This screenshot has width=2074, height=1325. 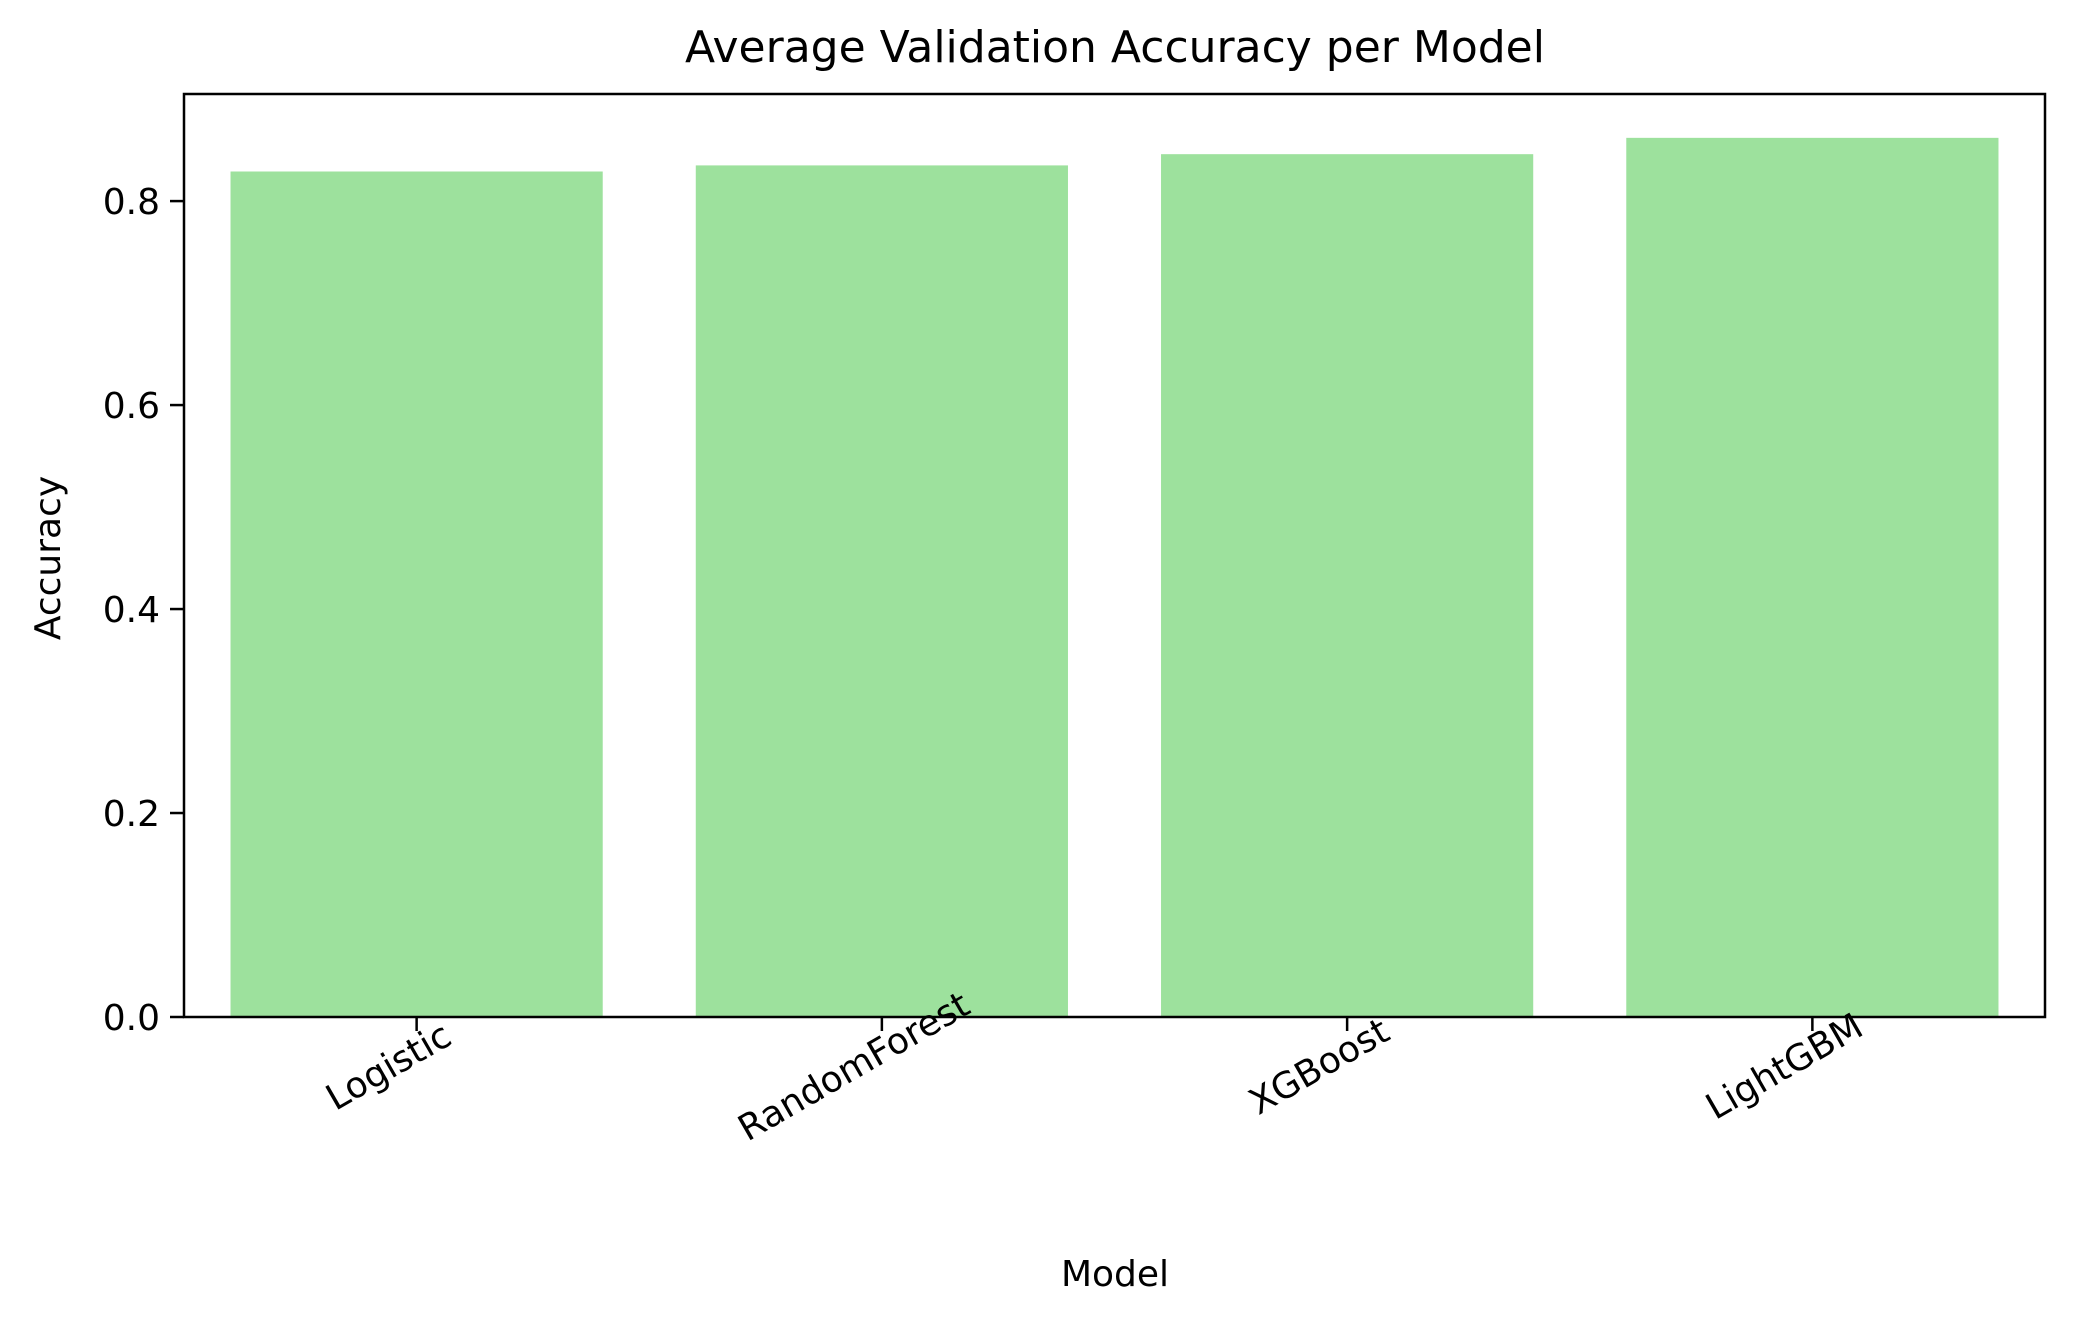 I want to click on y-tick-label: 0.2, so click(x=131, y=814).